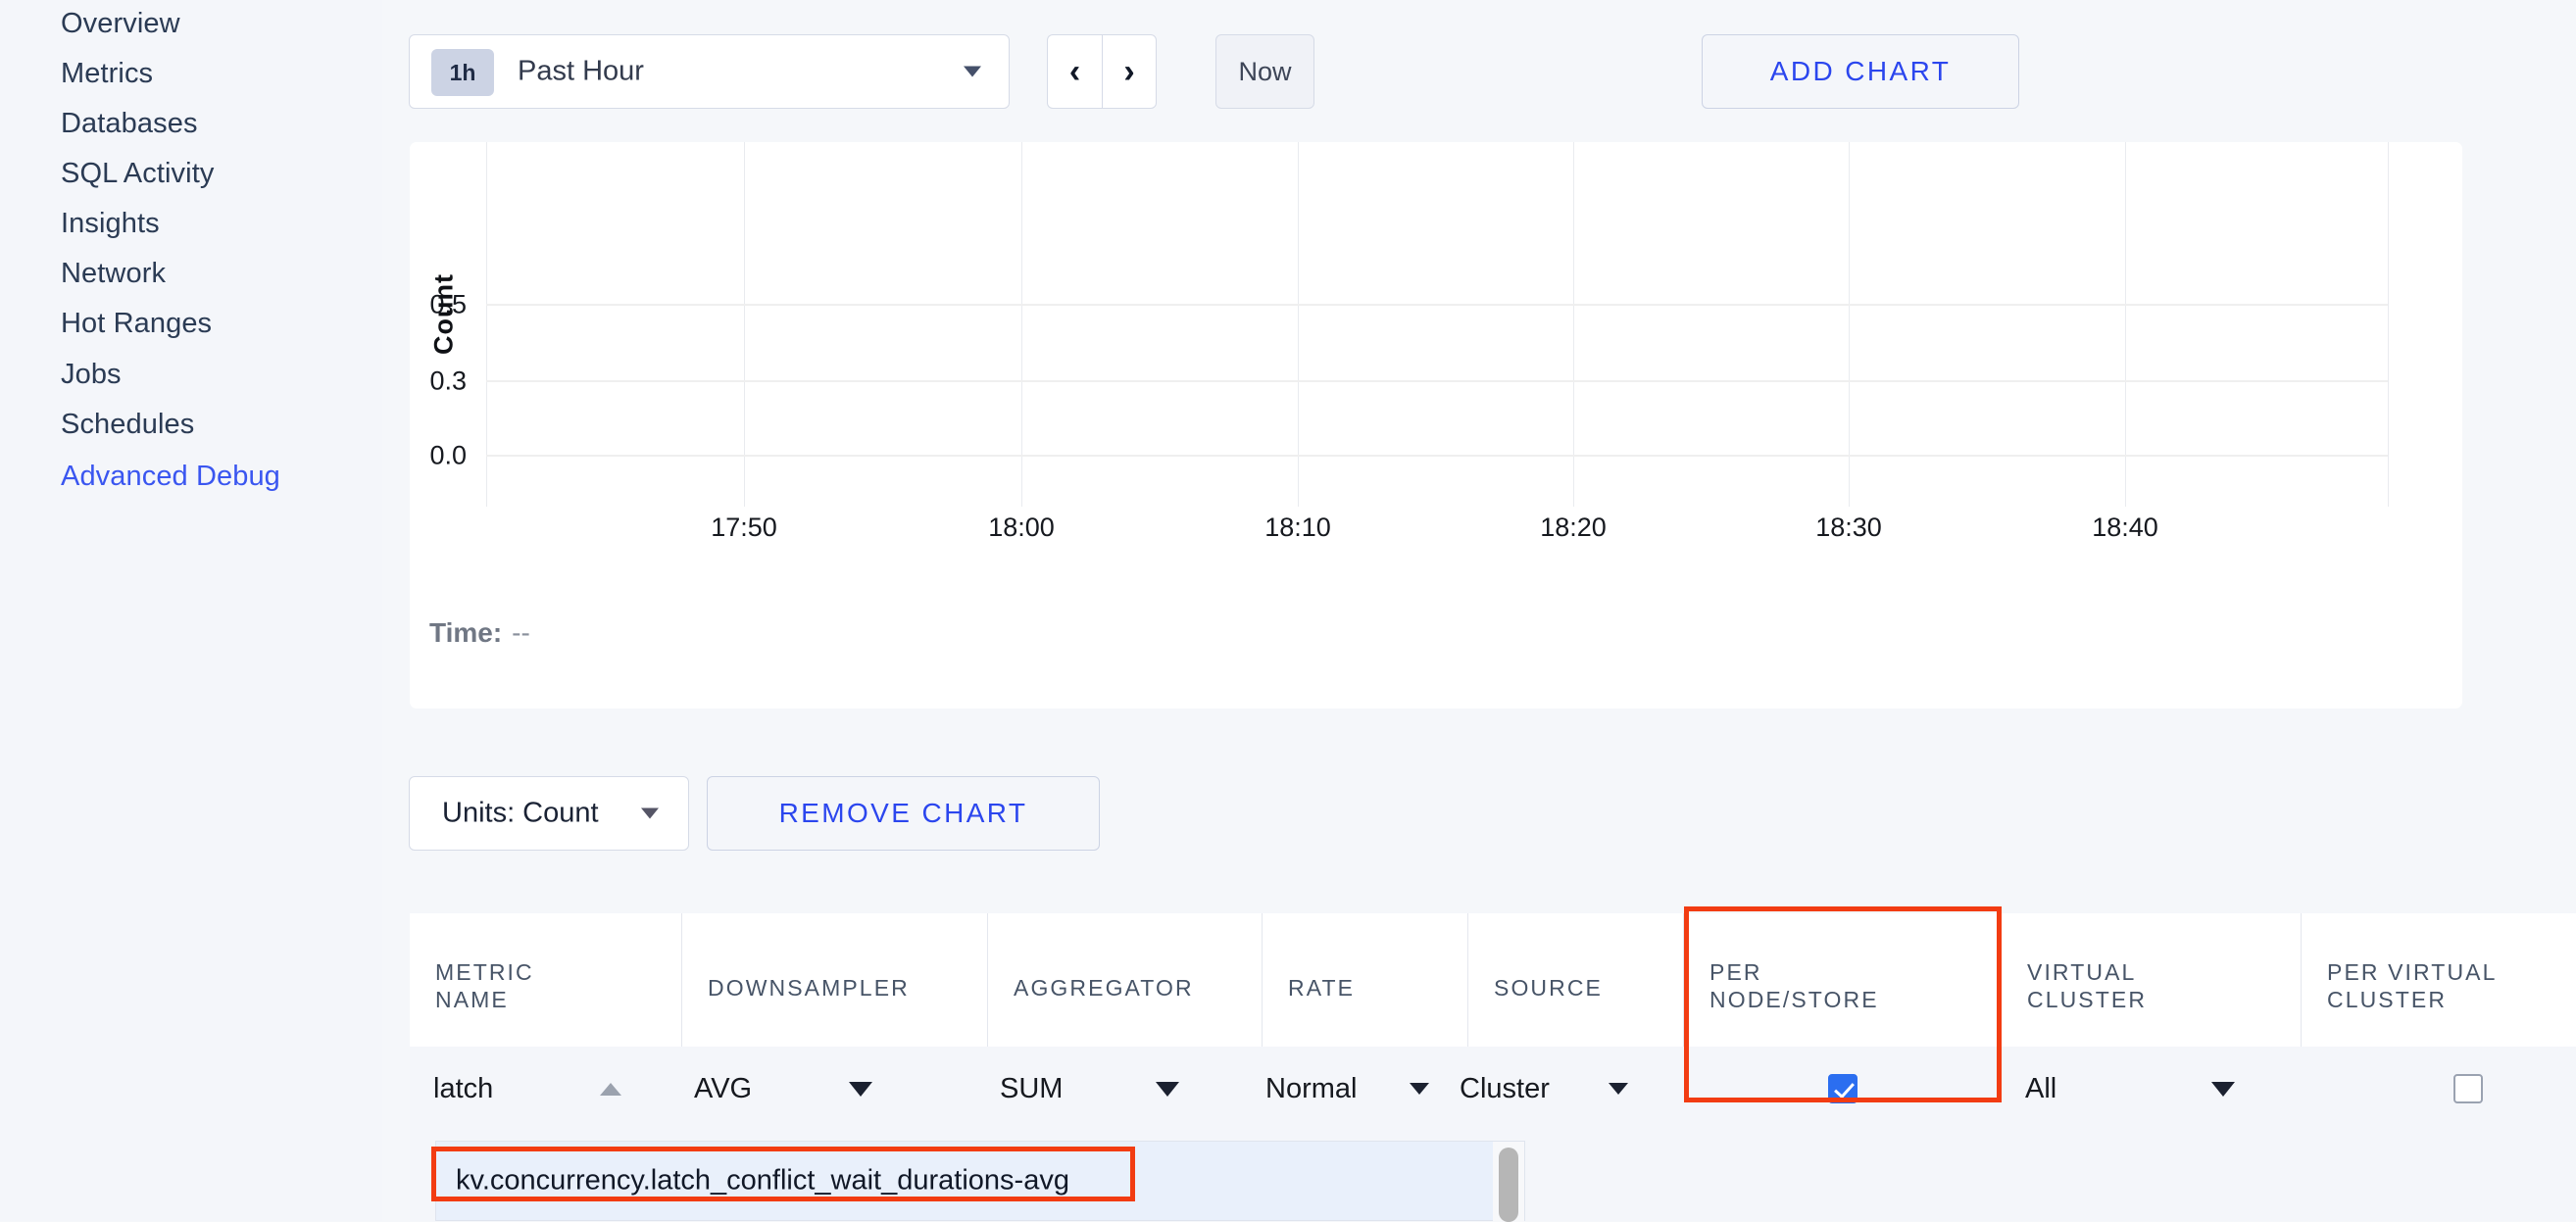  I want to click on chart-xtick: 18:00, so click(1021, 527).